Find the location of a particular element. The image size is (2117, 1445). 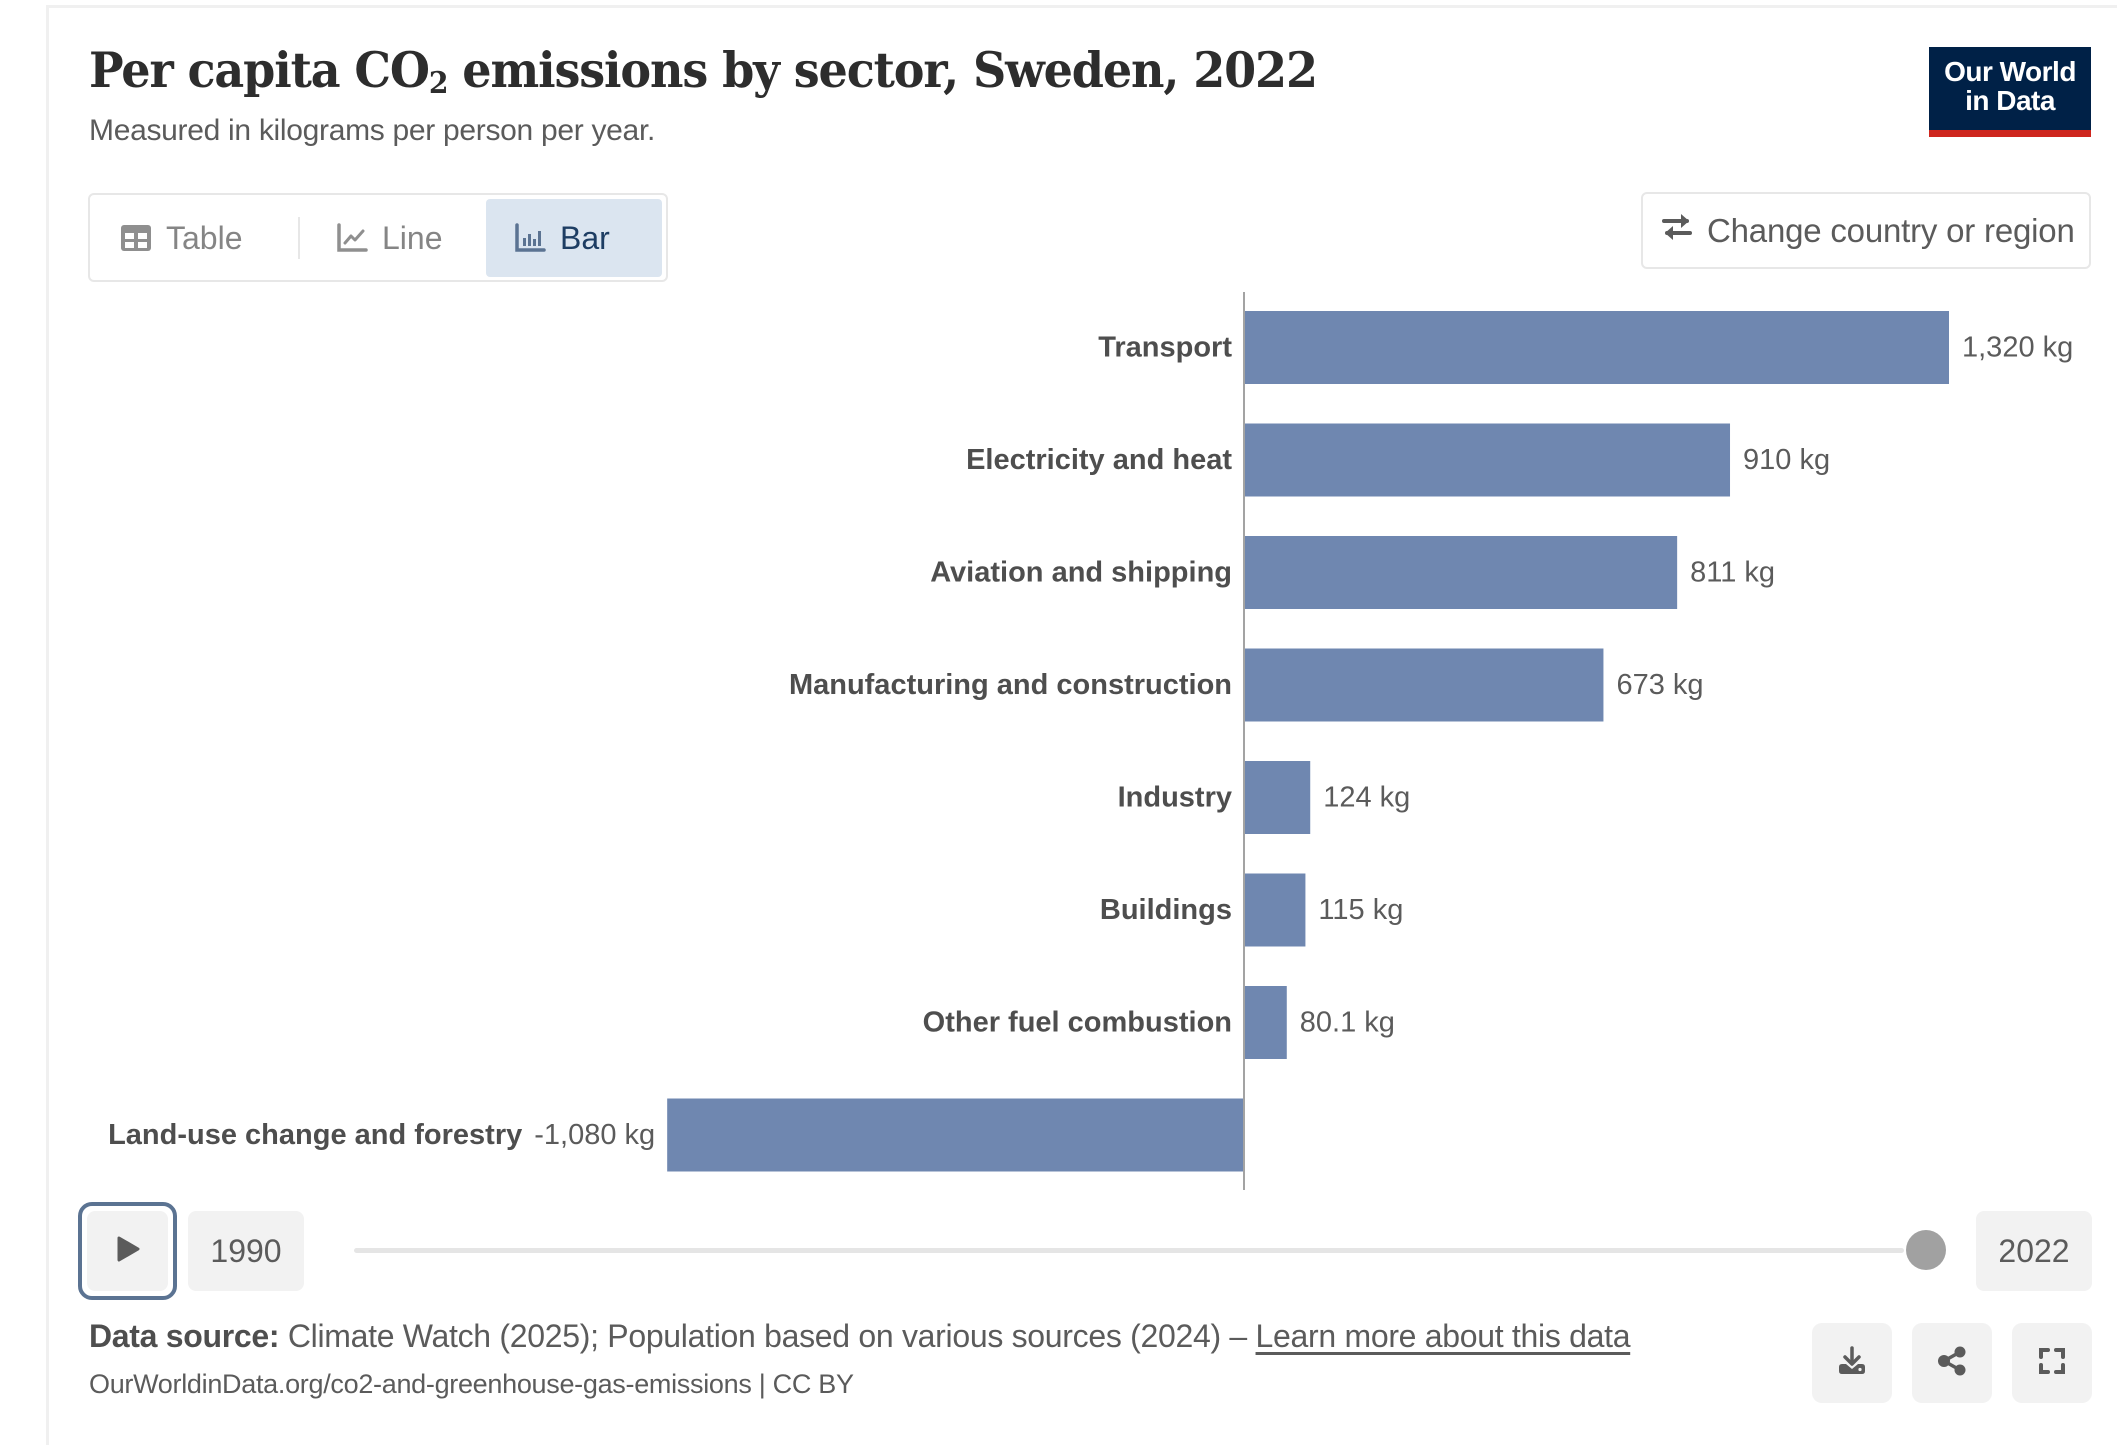

chart-type-tabs: Table Line Bar is located at coordinates (378, 237).